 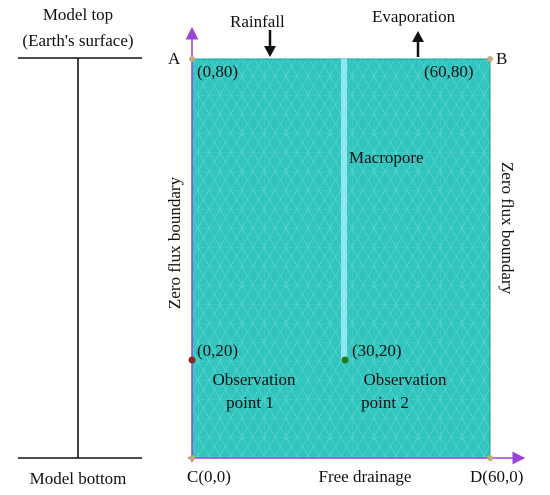 What do you see at coordinates (78, 478) in the screenshot?
I see `model-bottom-label: Model bottom` at bounding box center [78, 478].